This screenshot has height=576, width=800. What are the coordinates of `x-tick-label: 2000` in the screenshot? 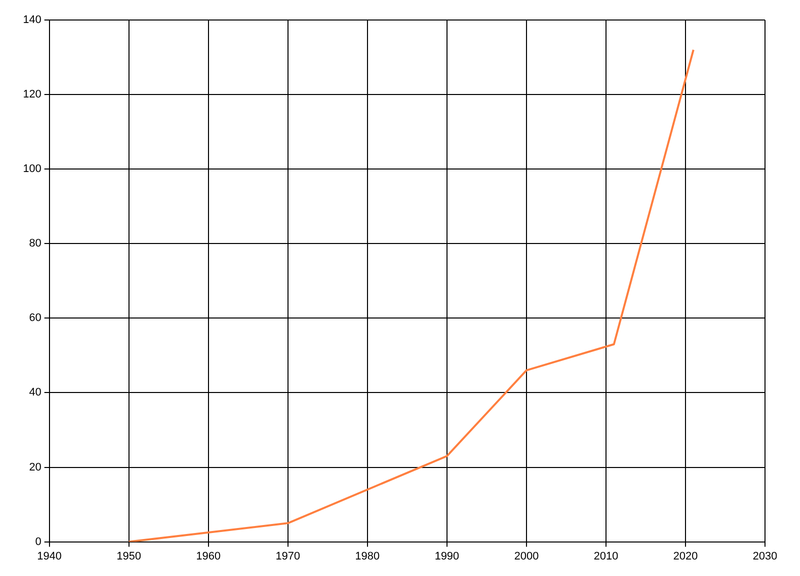 It's located at (526, 556).